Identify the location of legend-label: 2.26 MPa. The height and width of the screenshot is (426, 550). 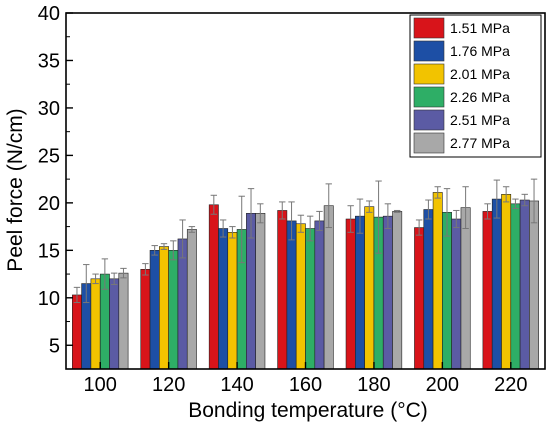
(480, 97).